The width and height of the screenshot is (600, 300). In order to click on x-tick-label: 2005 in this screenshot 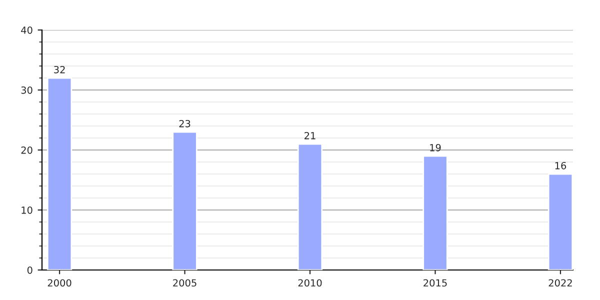, I will do `click(184, 283)`.